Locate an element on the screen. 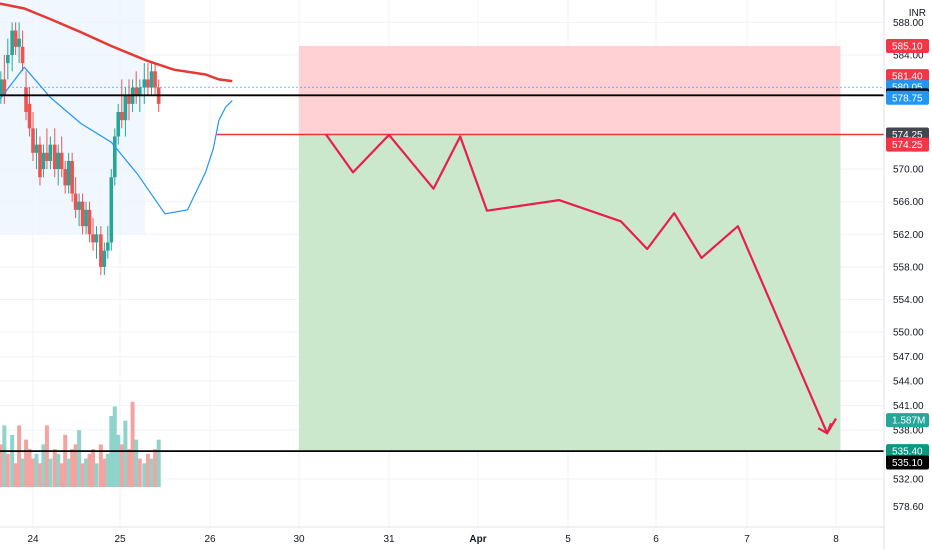 The width and height of the screenshot is (932, 550). price-badge-label: 581.40 is located at coordinates (907, 77).